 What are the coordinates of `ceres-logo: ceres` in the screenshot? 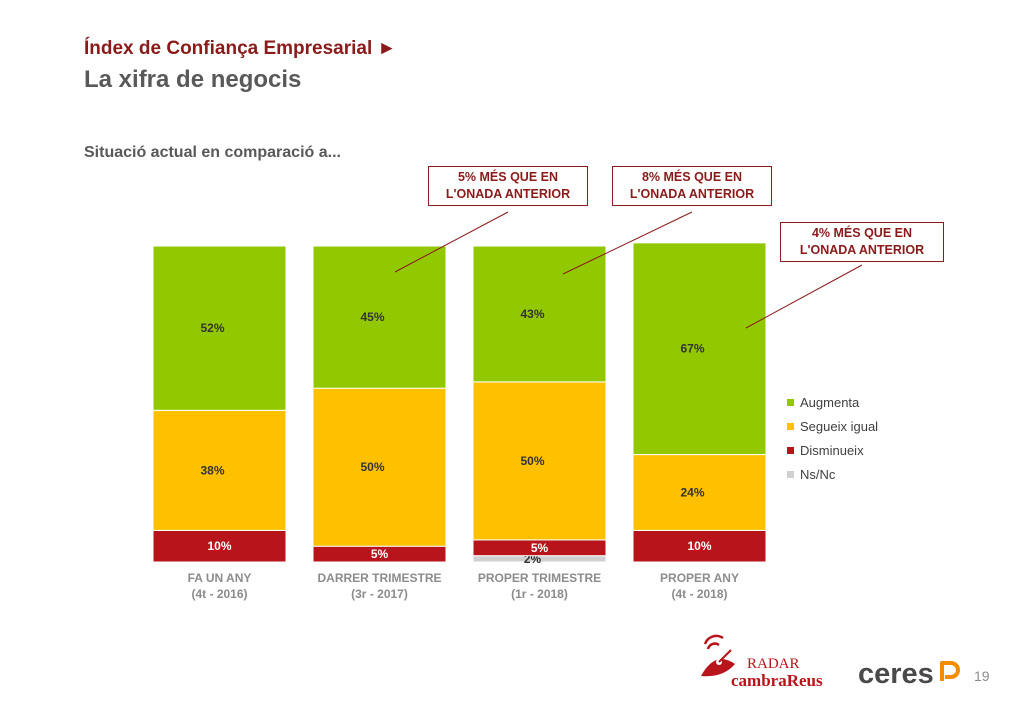 It's located at (909, 674).